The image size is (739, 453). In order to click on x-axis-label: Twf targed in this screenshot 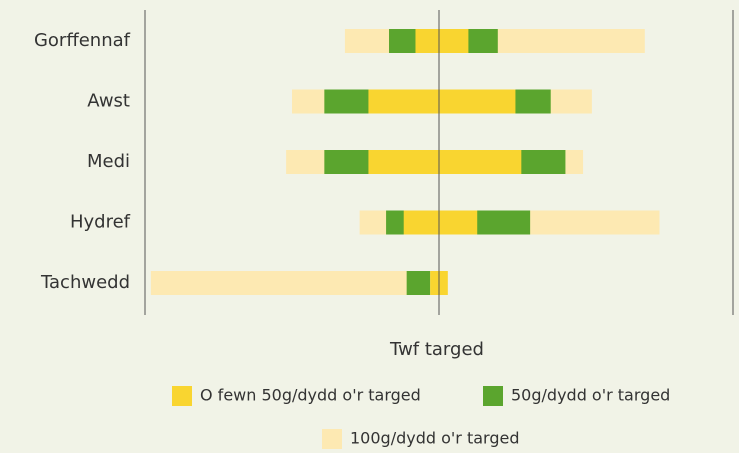, I will do `click(436, 349)`.